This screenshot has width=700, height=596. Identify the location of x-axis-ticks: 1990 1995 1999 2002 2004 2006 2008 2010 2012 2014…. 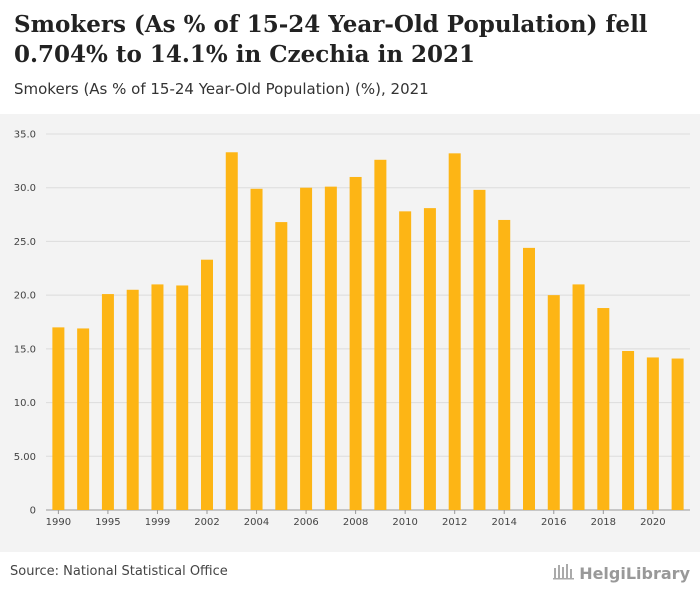
(356, 519).